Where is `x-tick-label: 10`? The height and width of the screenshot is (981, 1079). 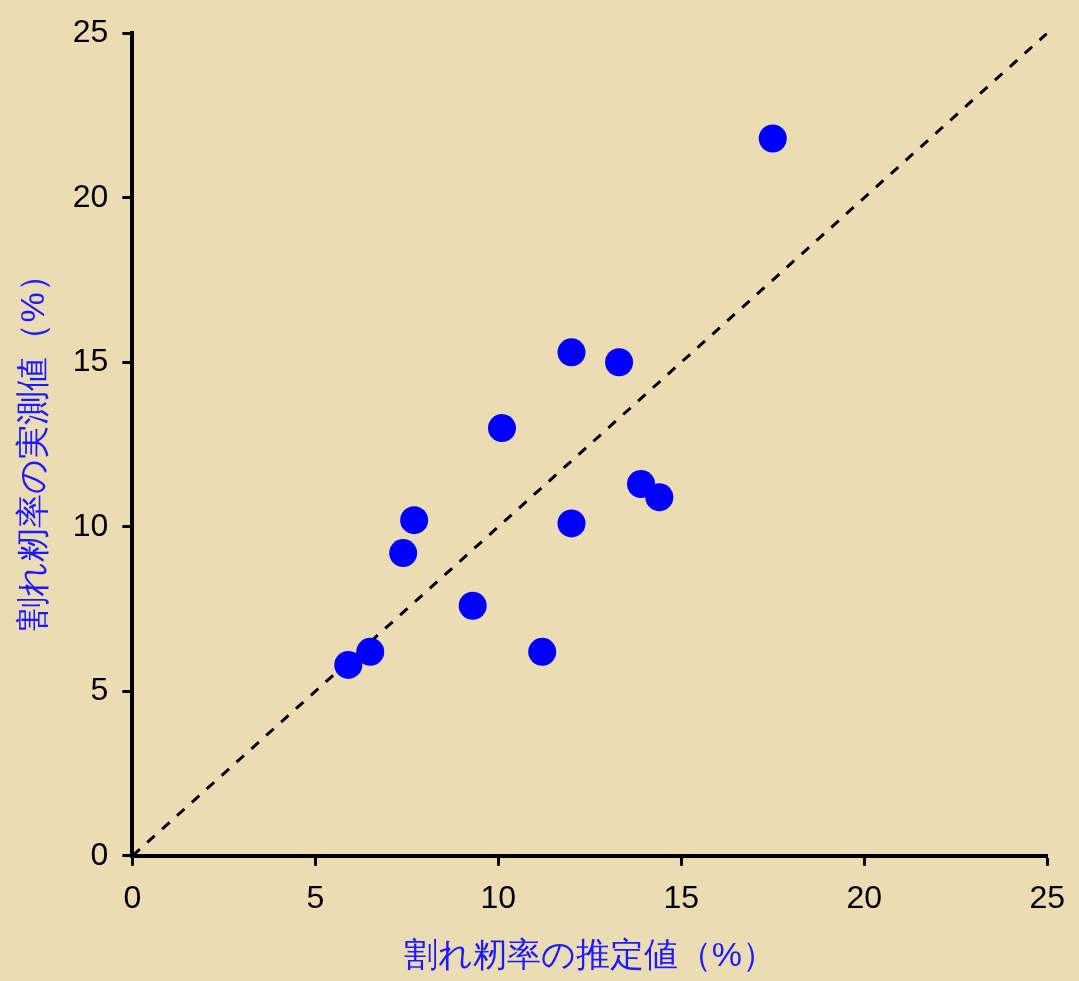
x-tick-label: 10 is located at coordinates (498, 896).